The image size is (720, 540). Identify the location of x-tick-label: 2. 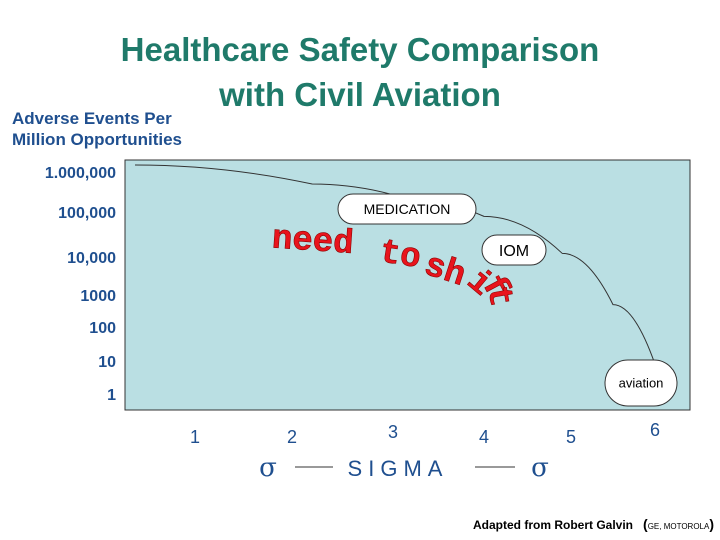
(292, 437).